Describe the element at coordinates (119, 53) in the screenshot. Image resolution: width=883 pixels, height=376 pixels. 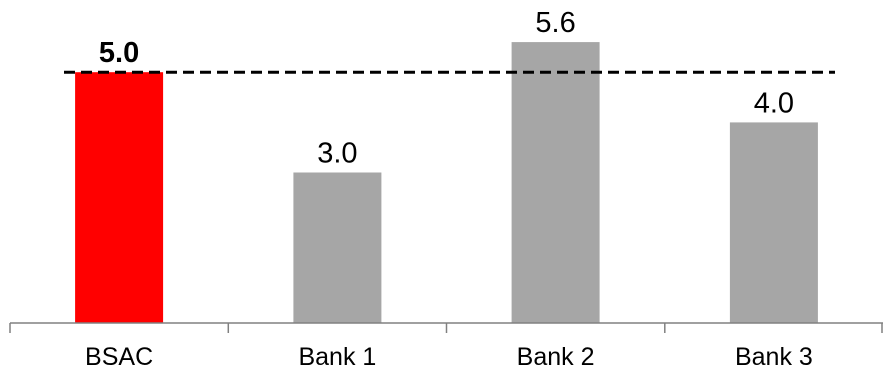
I see `value-label-bsac: 5.0` at that location.